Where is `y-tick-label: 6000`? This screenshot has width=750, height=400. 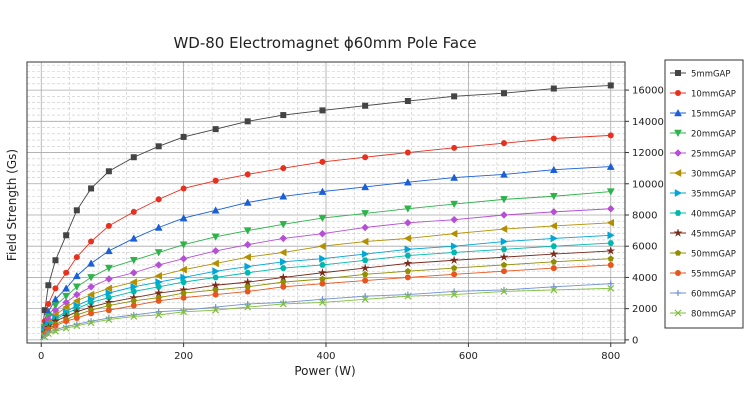
y-tick-label: 6000 is located at coordinates (644, 247).